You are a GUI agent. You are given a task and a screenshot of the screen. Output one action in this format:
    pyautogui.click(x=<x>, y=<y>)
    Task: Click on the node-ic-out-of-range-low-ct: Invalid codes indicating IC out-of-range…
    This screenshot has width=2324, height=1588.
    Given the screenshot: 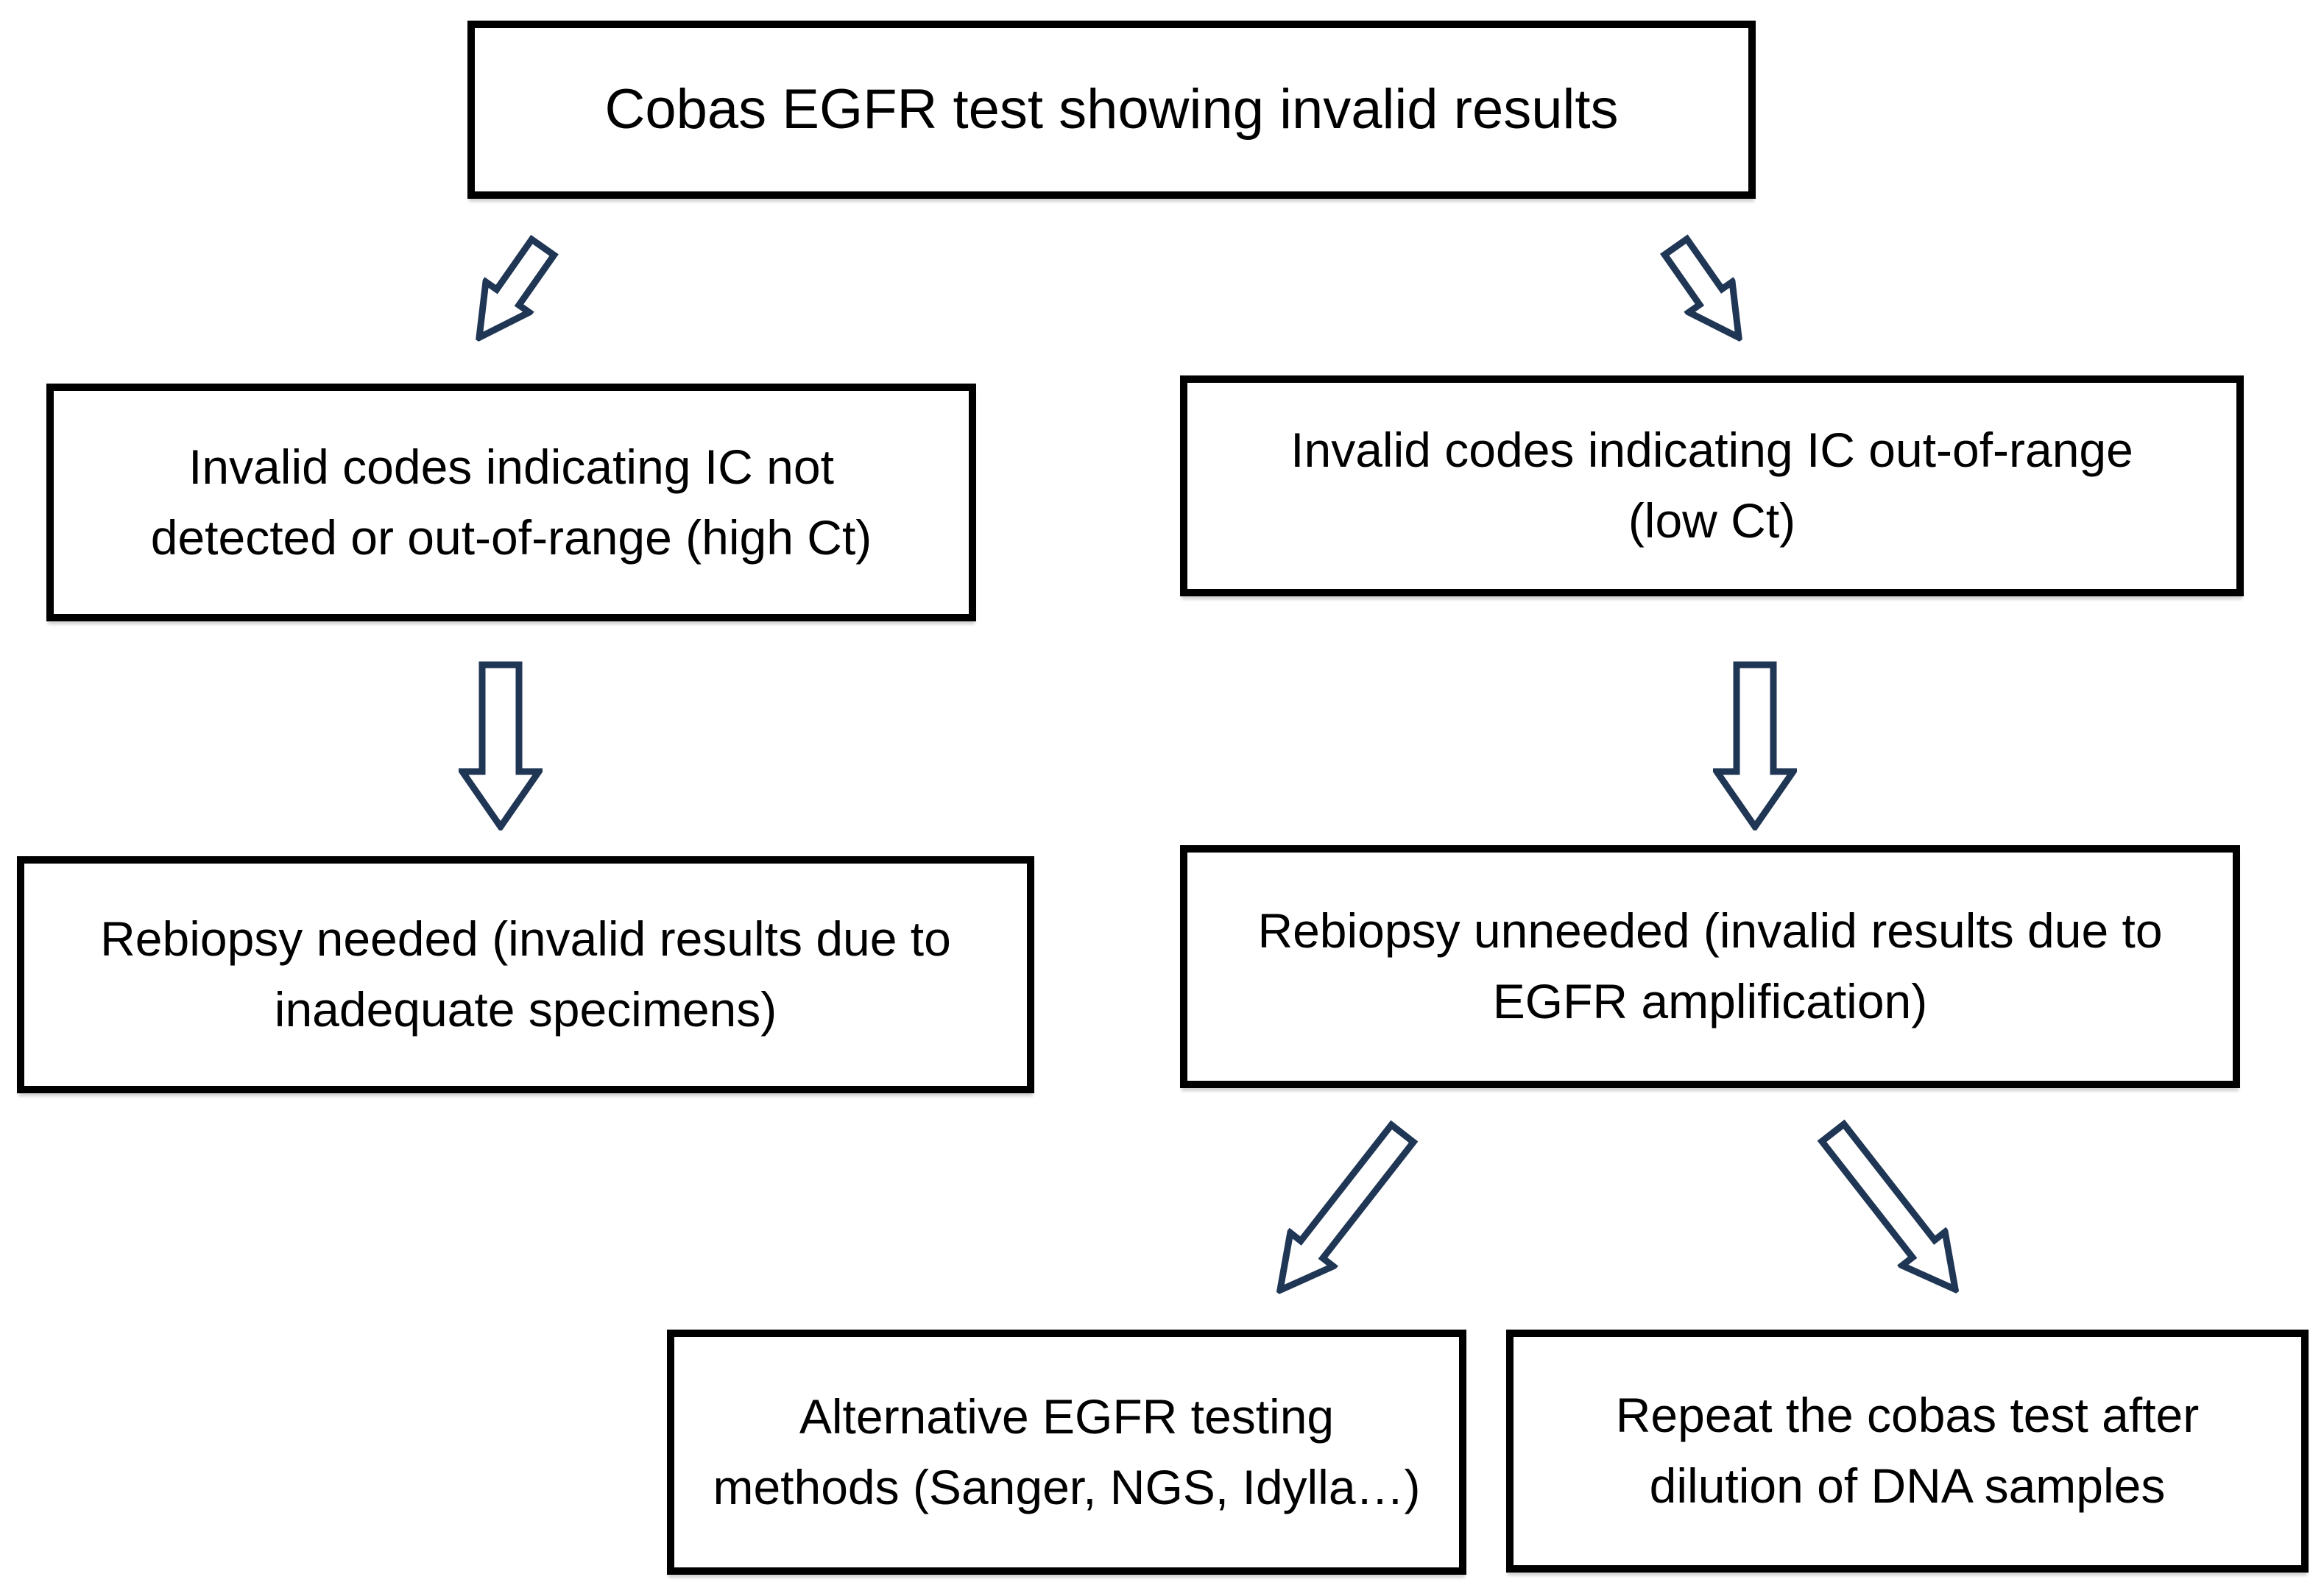 What is the action you would take?
    pyautogui.click(x=1712, y=485)
    